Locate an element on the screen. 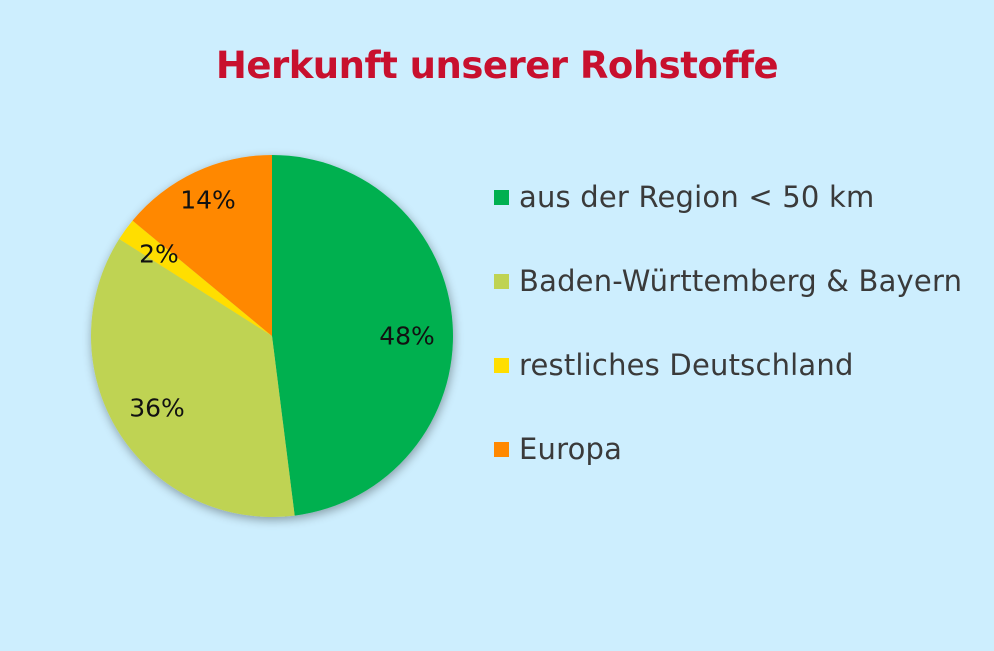  chart-title: Herkunft unserer Rohstoffe is located at coordinates (497, 65).